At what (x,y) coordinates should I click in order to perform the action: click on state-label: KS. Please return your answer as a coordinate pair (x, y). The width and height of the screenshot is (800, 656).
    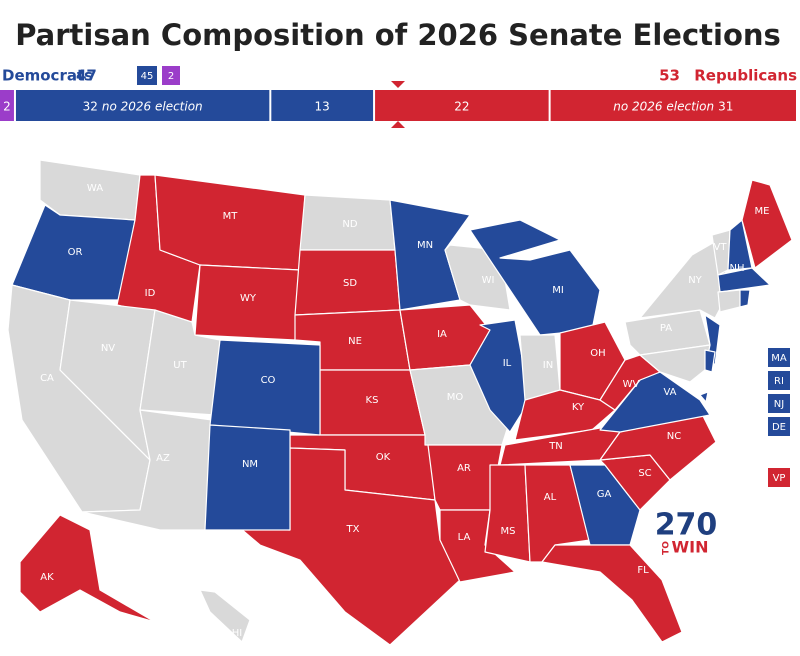
    Looking at the image, I should click on (372, 400).